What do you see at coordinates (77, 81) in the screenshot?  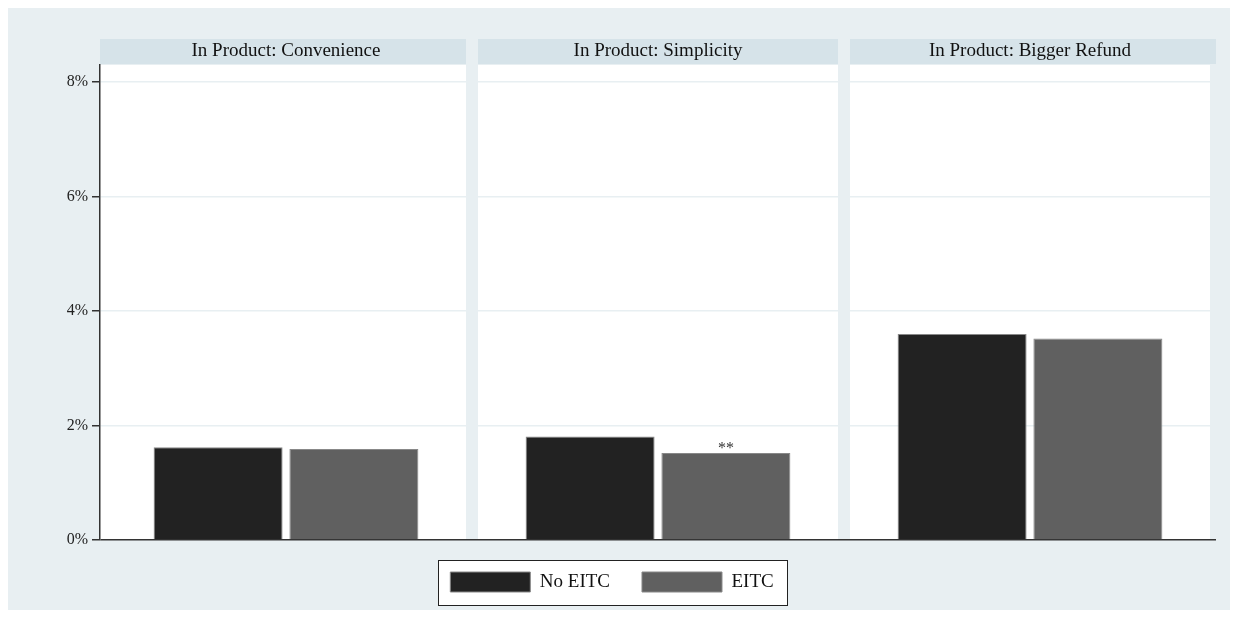 I see `y-tick-label: 8%` at bounding box center [77, 81].